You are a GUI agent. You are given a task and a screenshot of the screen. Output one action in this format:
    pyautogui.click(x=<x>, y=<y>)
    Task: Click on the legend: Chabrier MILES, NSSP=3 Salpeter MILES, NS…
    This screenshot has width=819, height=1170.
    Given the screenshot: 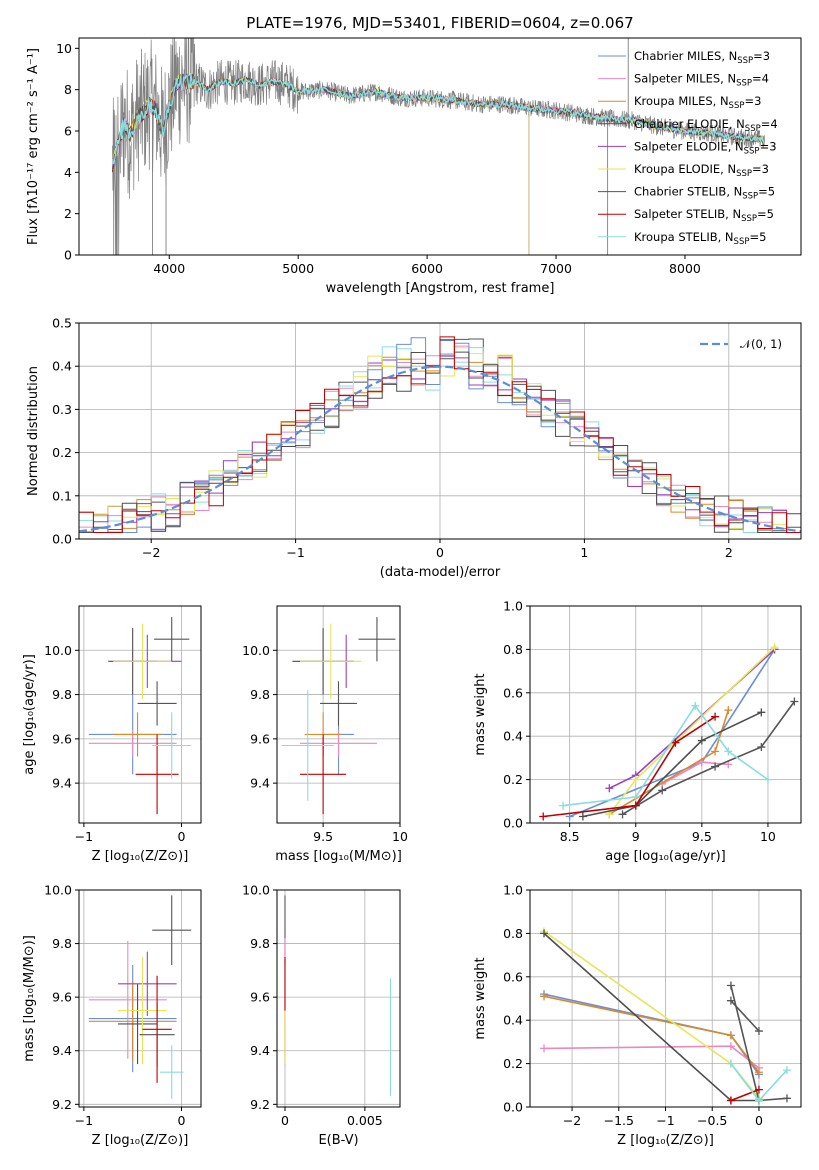 What is the action you would take?
    pyautogui.click(x=688, y=148)
    